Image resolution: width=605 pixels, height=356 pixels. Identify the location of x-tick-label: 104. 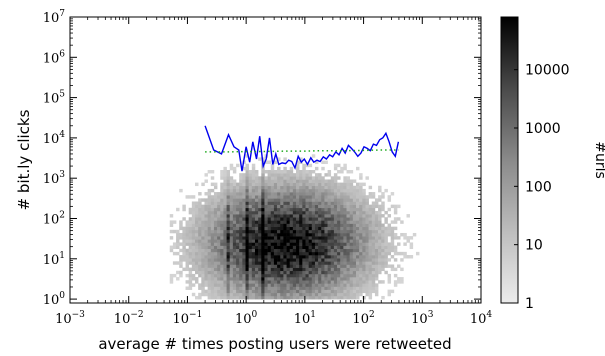
(481, 318).